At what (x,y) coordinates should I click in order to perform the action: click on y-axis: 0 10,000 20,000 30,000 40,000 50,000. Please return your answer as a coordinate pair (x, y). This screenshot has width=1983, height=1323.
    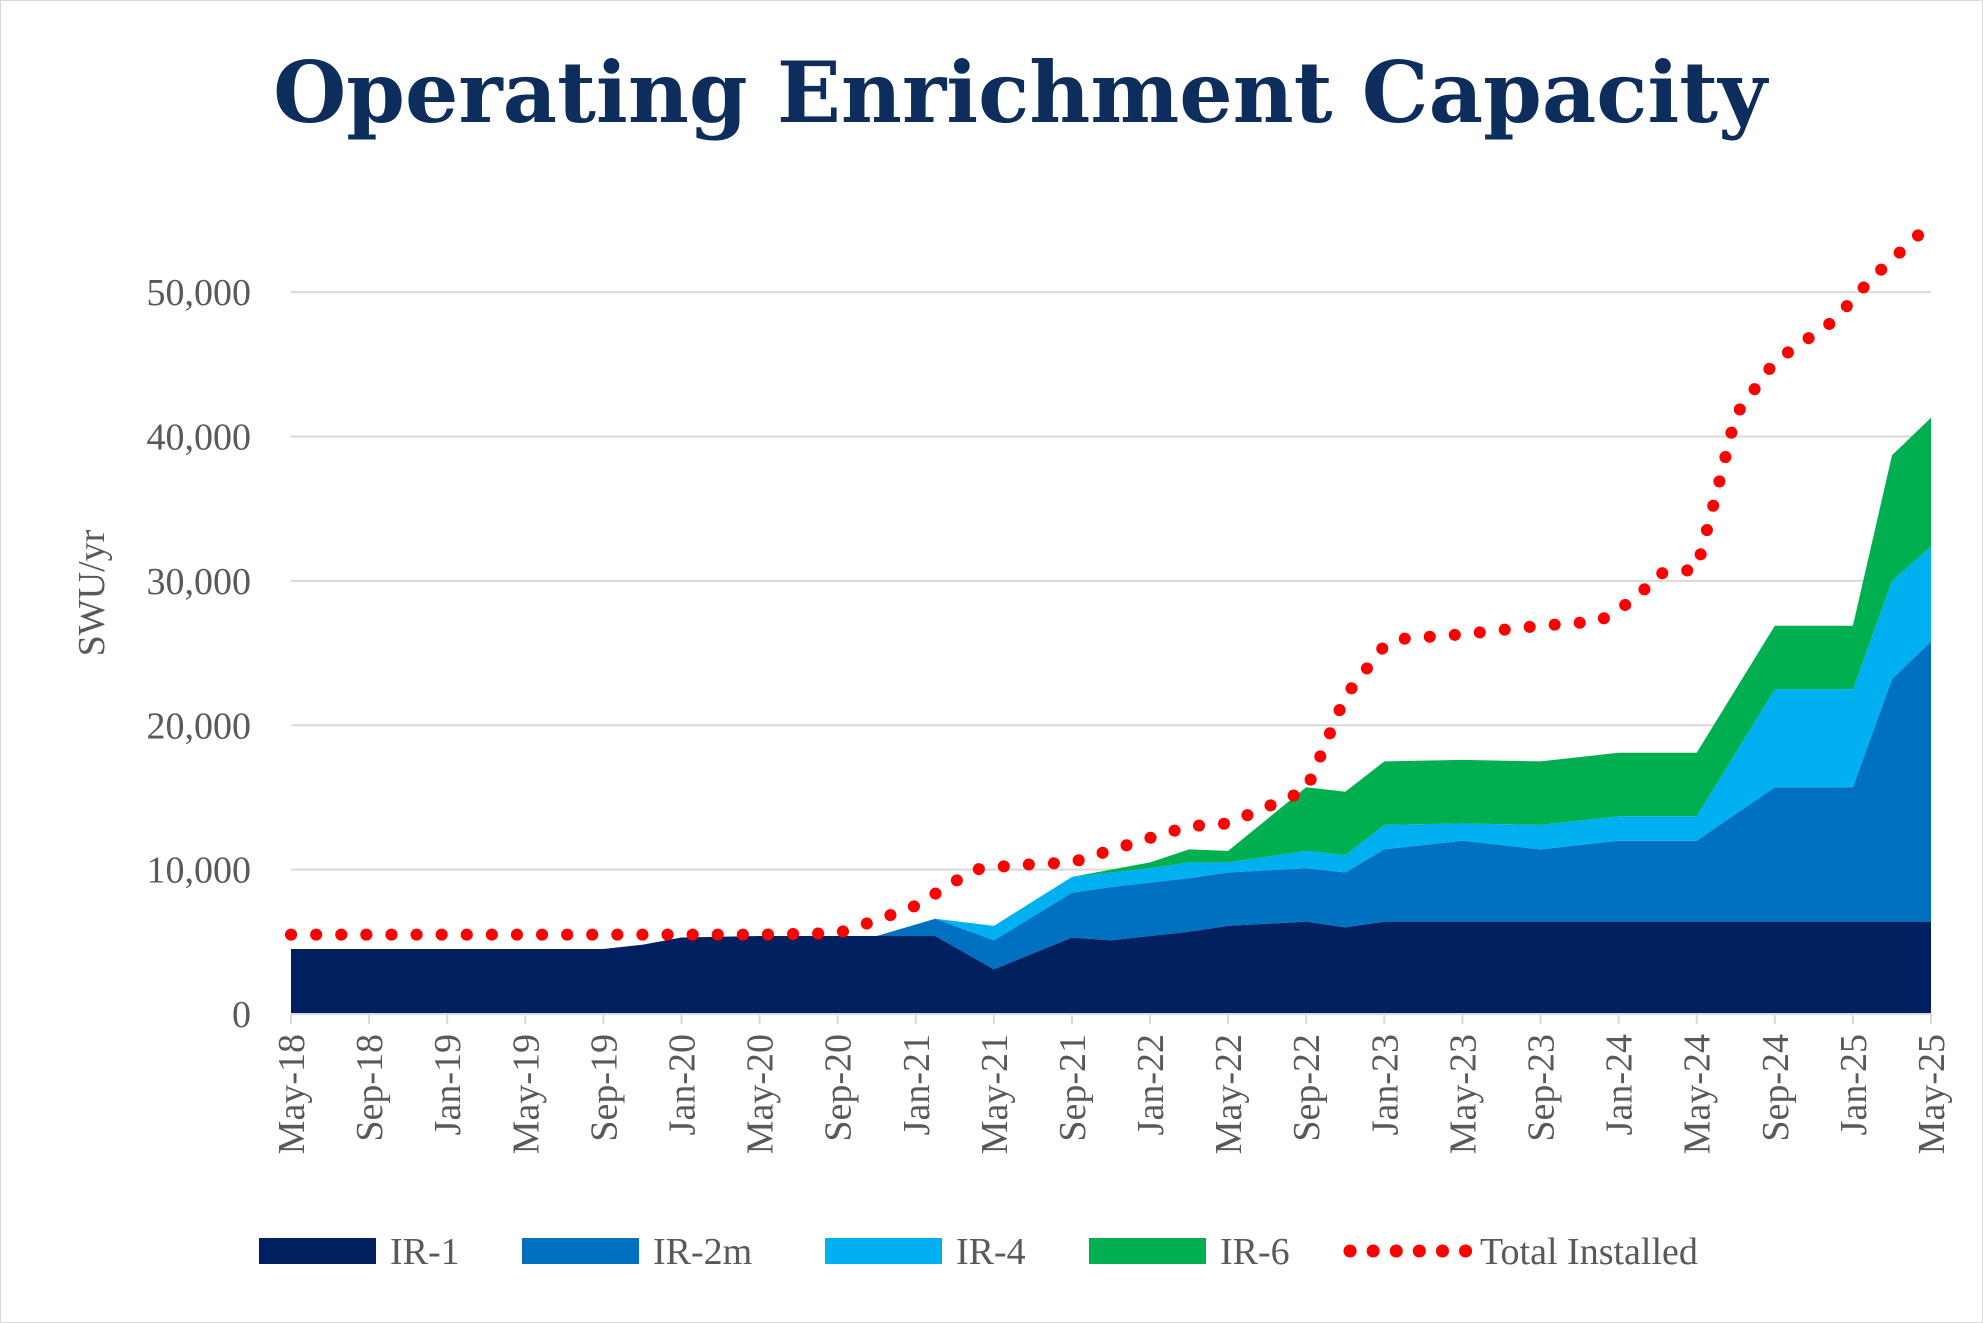
    Looking at the image, I should click on (199, 654).